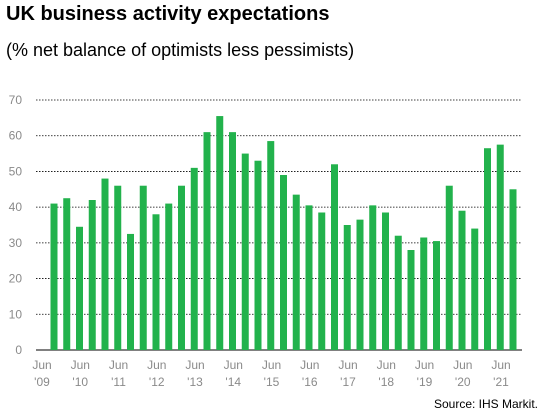 The image size is (544, 418). I want to click on x-tick-label-year: '14, so click(233, 382).